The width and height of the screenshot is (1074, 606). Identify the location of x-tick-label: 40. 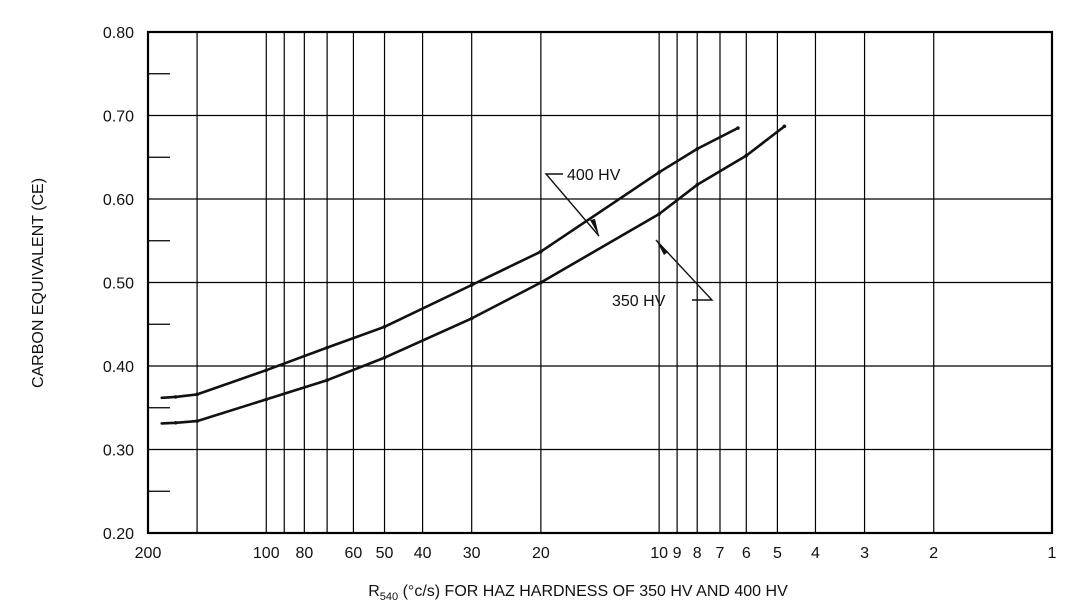
(423, 553).